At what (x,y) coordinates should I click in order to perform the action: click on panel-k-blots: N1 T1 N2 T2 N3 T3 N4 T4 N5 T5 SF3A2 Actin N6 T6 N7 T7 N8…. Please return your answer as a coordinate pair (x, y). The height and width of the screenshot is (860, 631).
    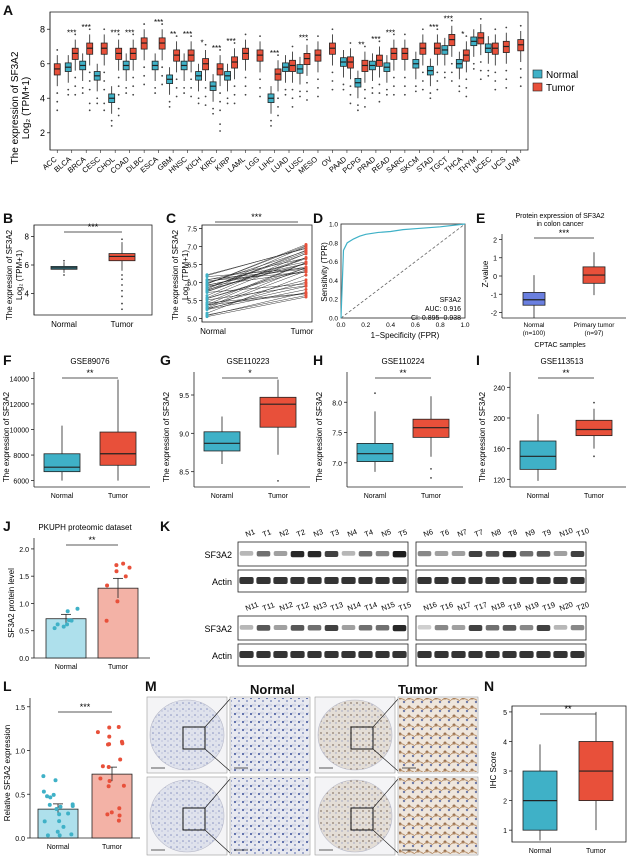
    Looking at the image, I should click on (397, 596).